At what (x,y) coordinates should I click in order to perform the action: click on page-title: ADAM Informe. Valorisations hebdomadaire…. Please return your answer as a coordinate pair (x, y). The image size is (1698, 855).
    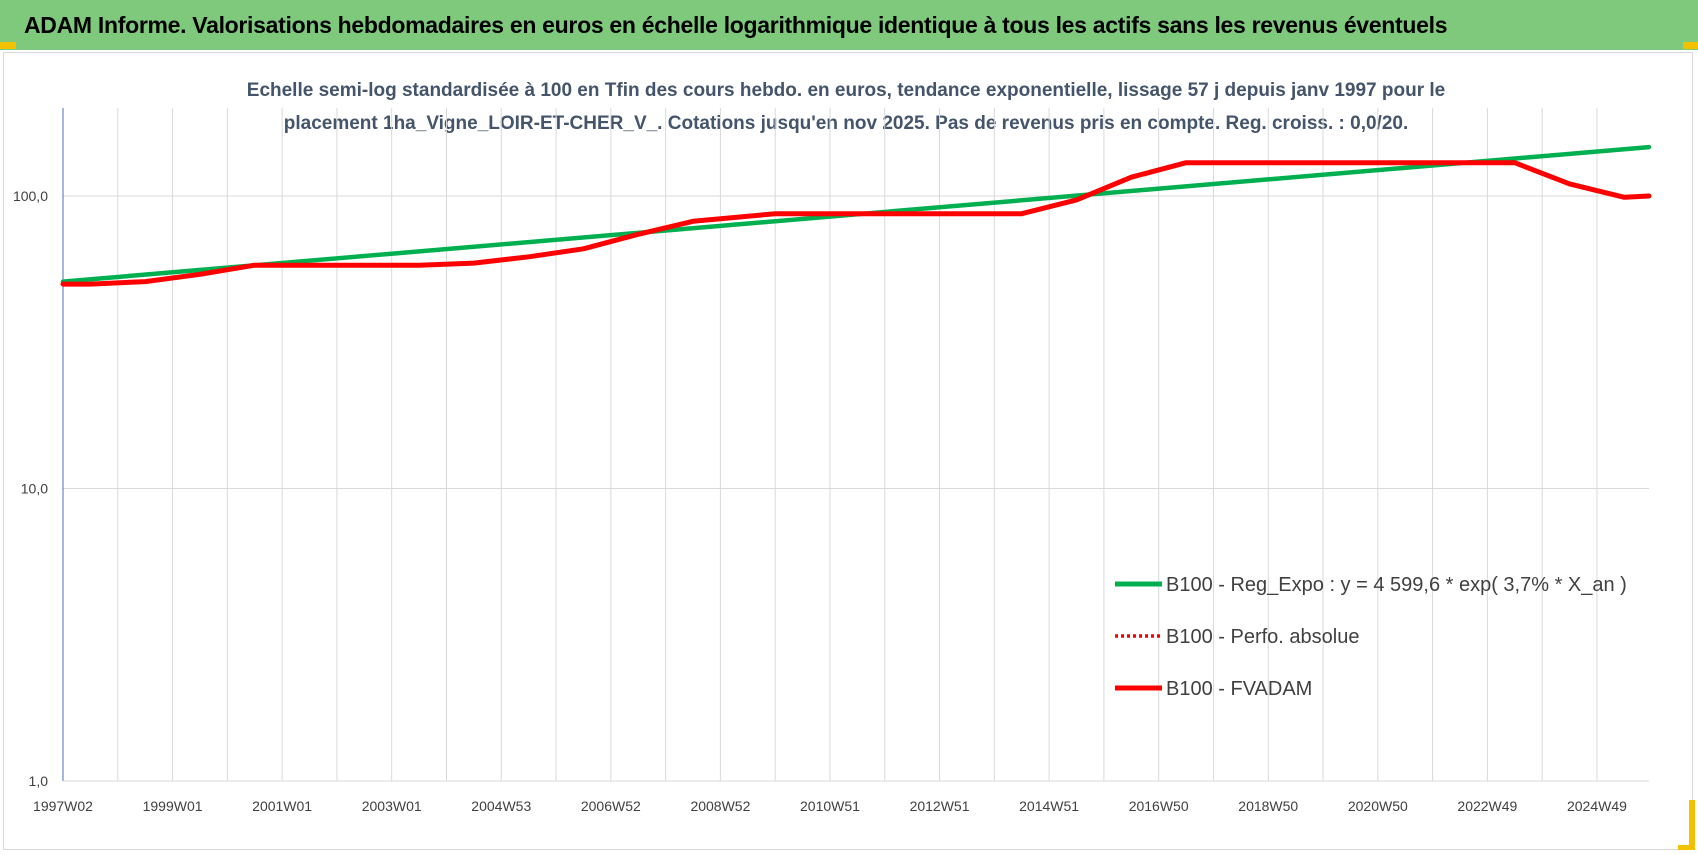
    Looking at the image, I should click on (736, 24).